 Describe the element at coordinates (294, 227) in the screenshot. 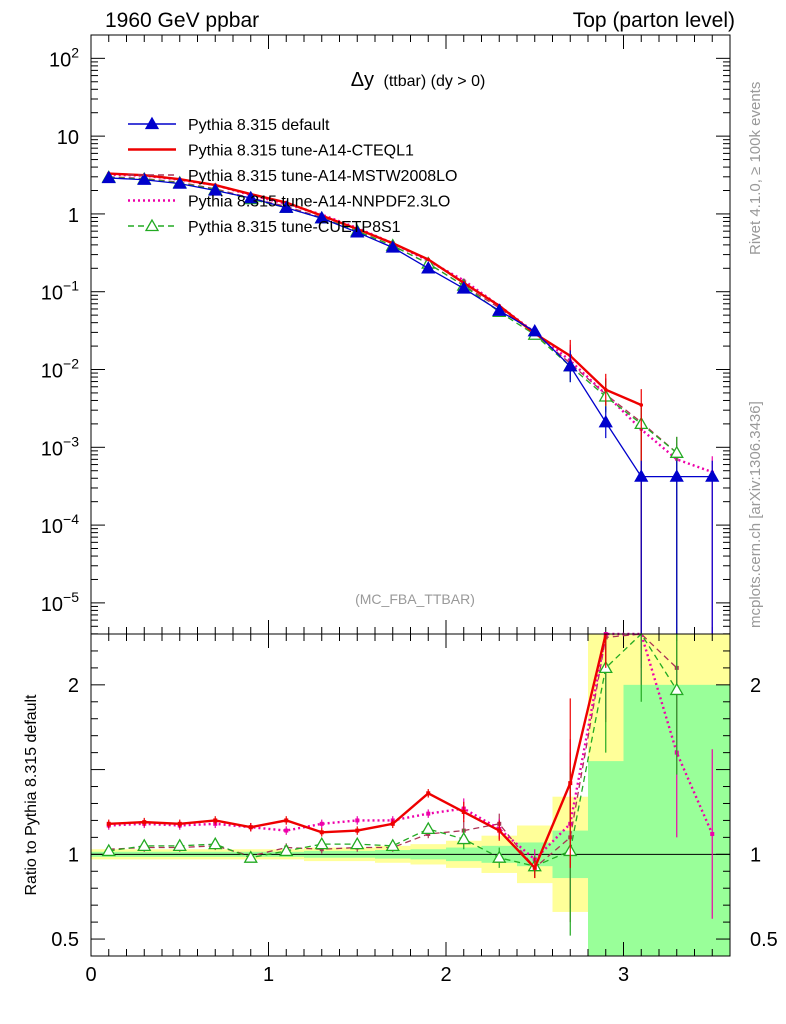

I see `legend-label: Pythia 8.315 tune-CUETP8S1` at that location.